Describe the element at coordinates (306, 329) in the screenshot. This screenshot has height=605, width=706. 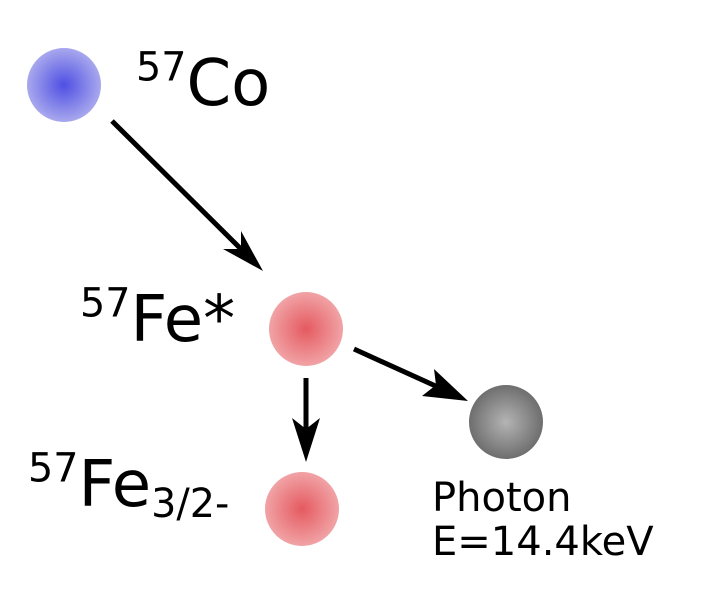
I see `iron-57-excited-node` at that location.